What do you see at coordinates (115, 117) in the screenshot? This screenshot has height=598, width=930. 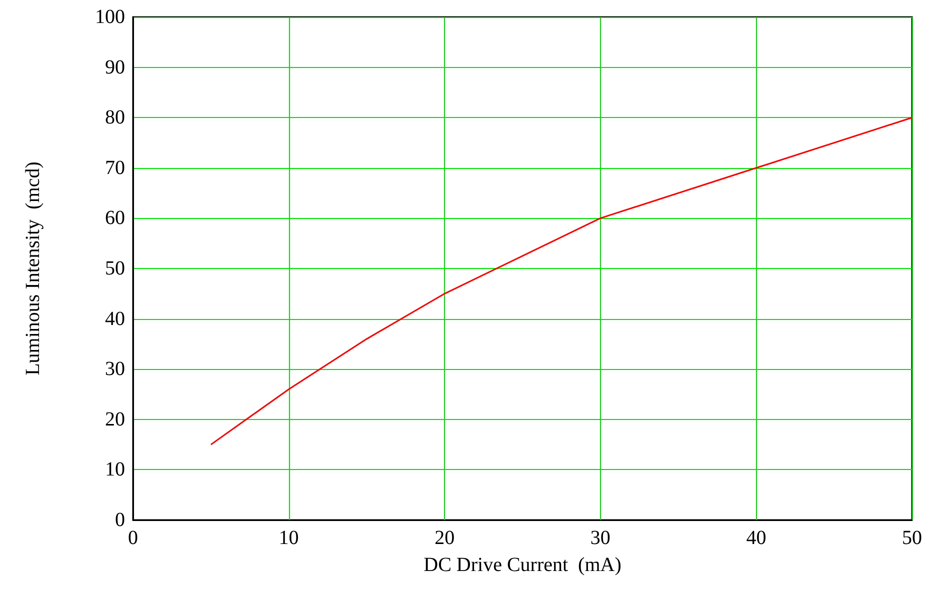 I see `y-tick-label: 80` at bounding box center [115, 117].